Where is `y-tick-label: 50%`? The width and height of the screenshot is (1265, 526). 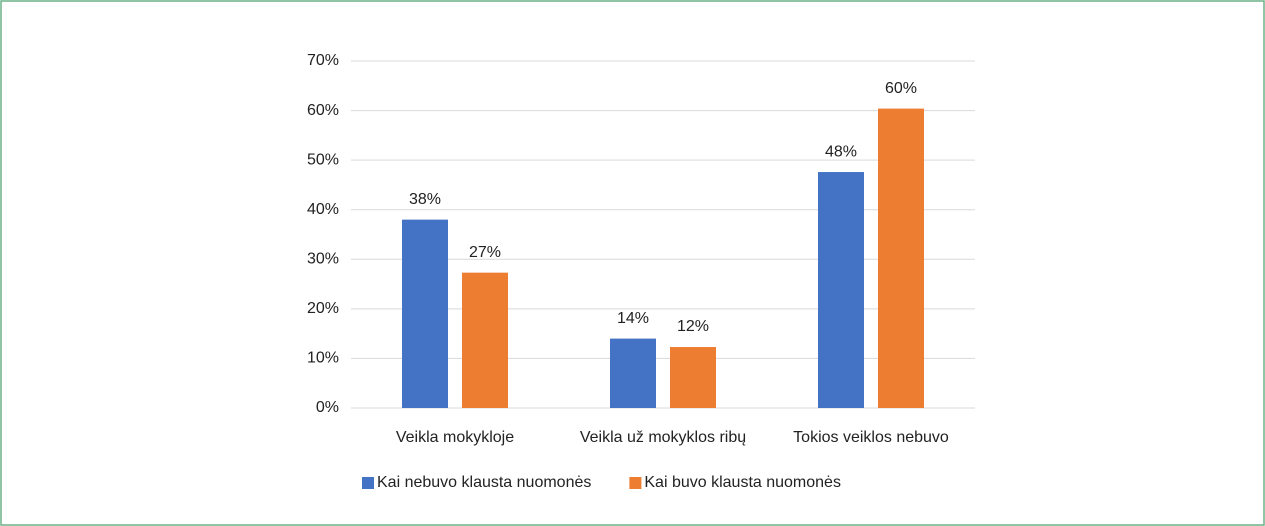
y-tick-label: 50% is located at coordinates (323, 159).